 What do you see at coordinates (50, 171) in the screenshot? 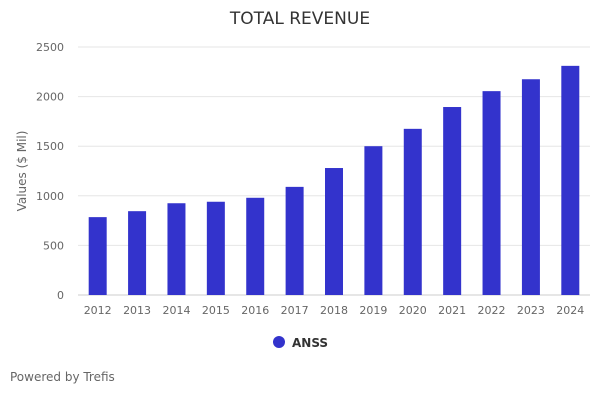
I see `y-tick-labels: 0 500 1000 1500 2000 2500` at bounding box center [50, 171].